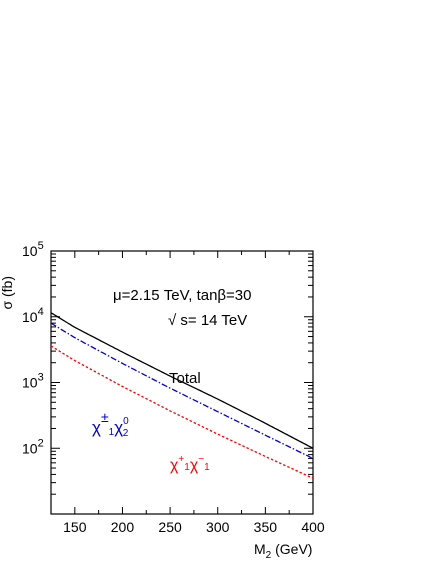 The height and width of the screenshot is (564, 436). I want to click on x-tick-label: 400, so click(313, 527).